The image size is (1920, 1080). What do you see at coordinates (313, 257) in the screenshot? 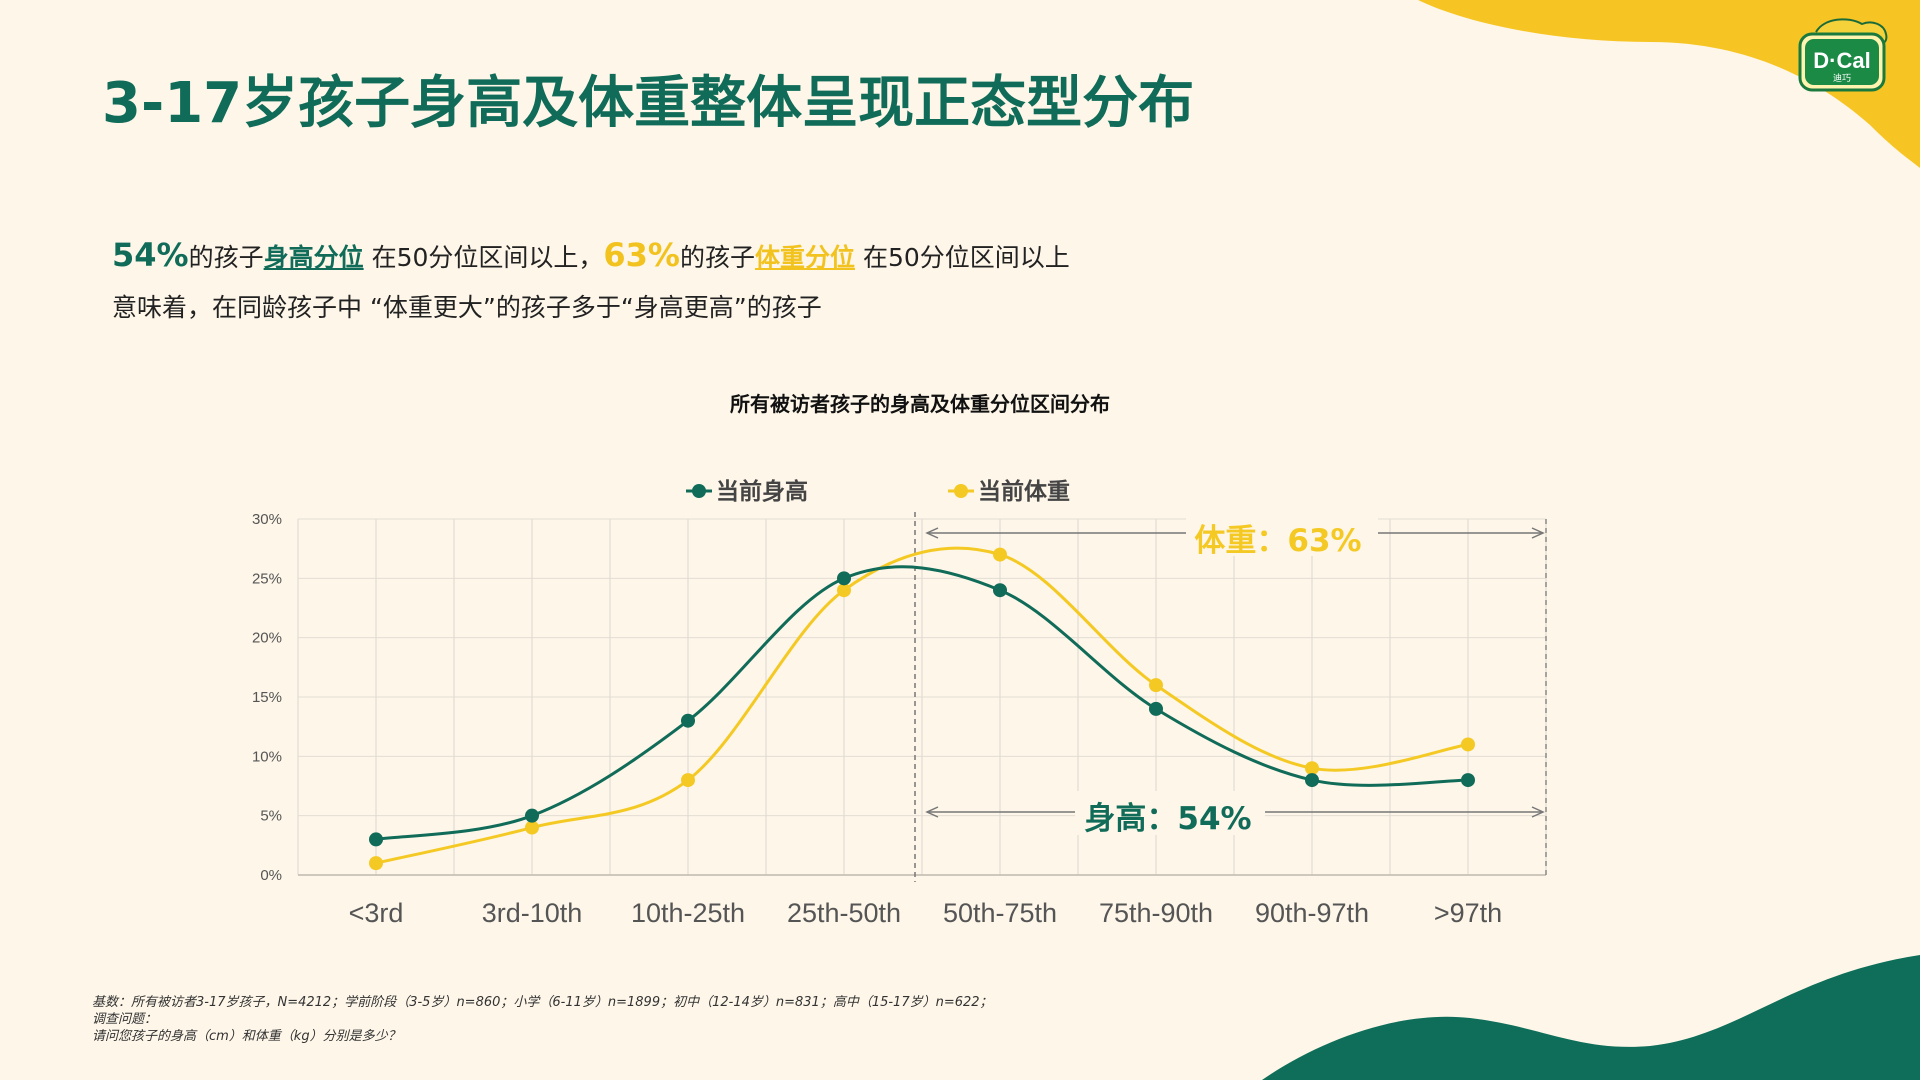
I see `height-percentile-highlight: 身高分位` at bounding box center [313, 257].